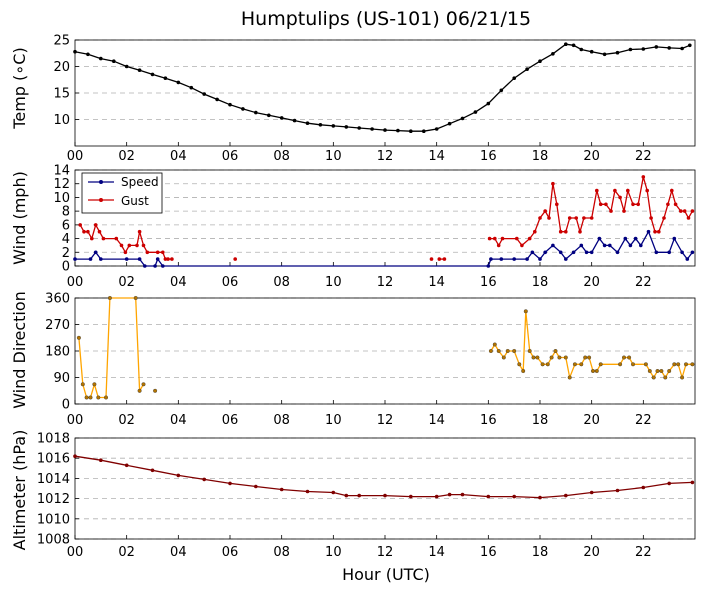 This screenshot has height=594, width=705. Describe the element at coordinates (540, 282) in the screenshot. I see `x-tick-label: 18` at that location.